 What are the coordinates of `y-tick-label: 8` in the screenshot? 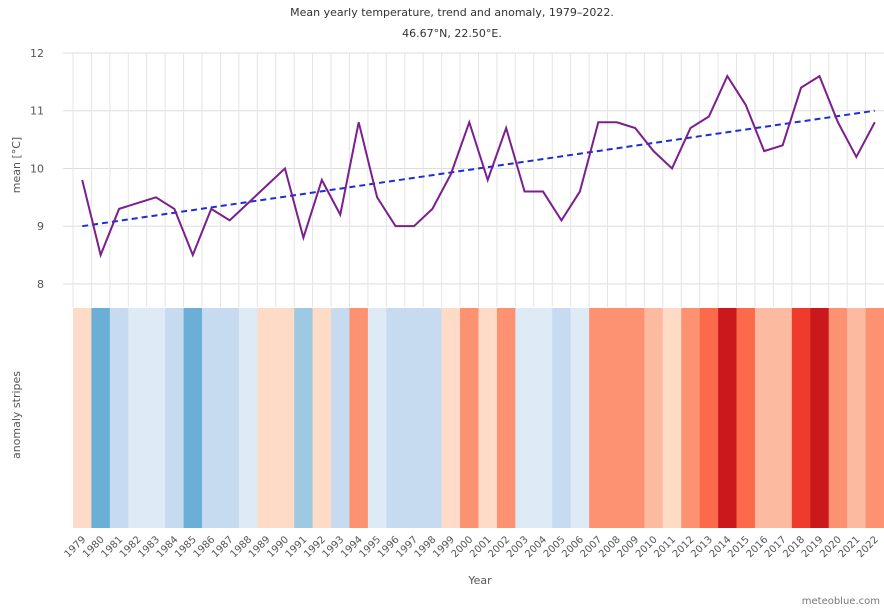 It's located at (40, 284).